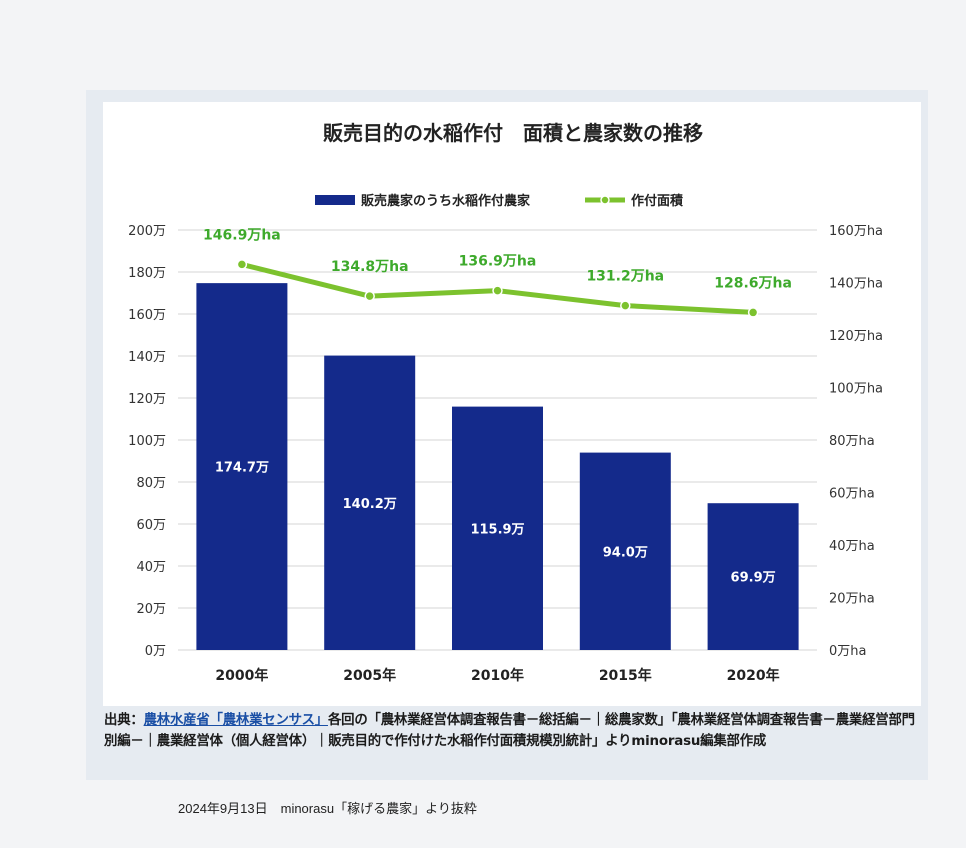  I want to click on y-left-tick-label: 200万, so click(147, 231).